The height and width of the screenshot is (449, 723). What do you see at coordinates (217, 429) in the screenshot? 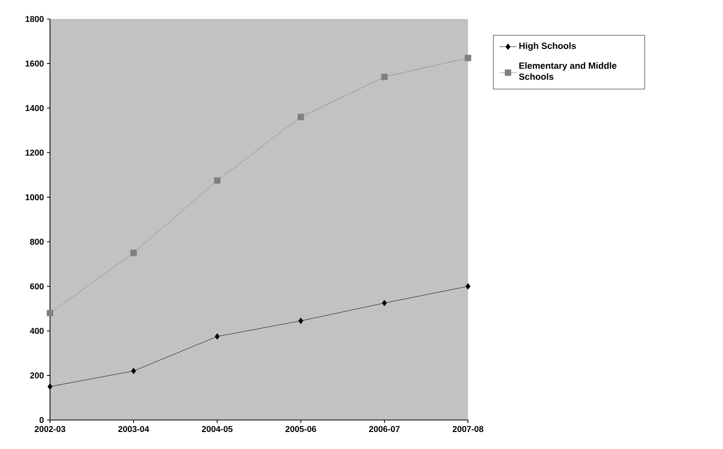
I see `x-tick-label: 2004-05` at bounding box center [217, 429].